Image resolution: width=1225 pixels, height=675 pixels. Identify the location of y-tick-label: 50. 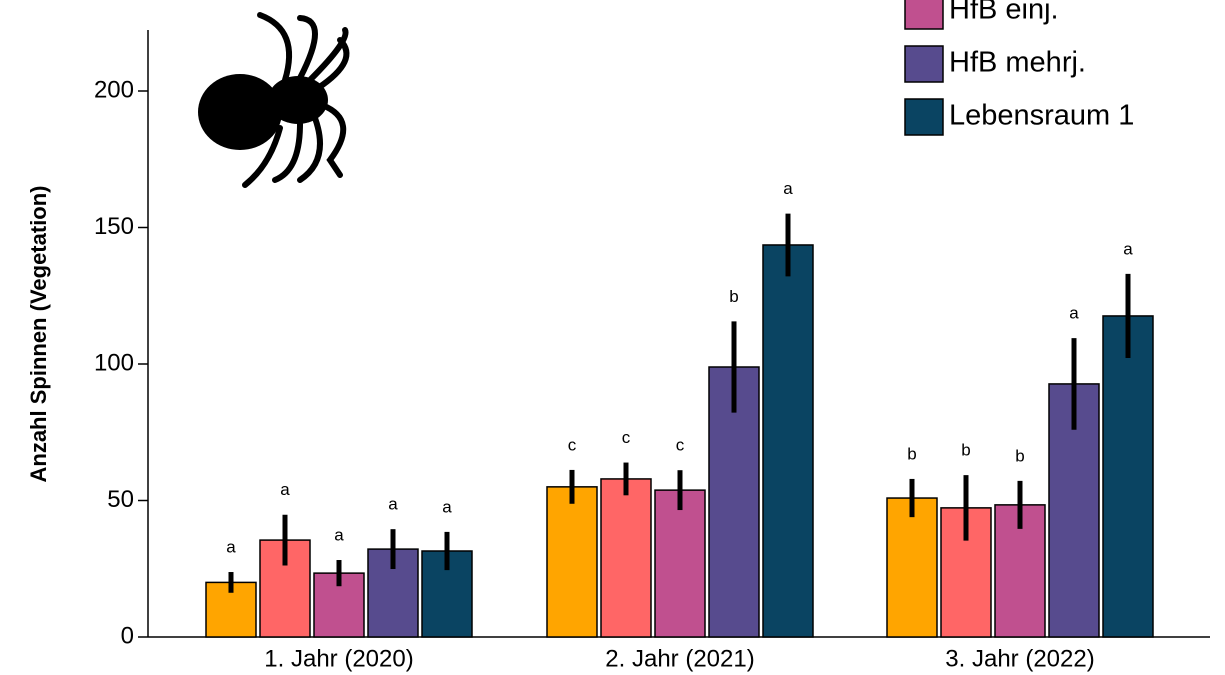
(120, 499).